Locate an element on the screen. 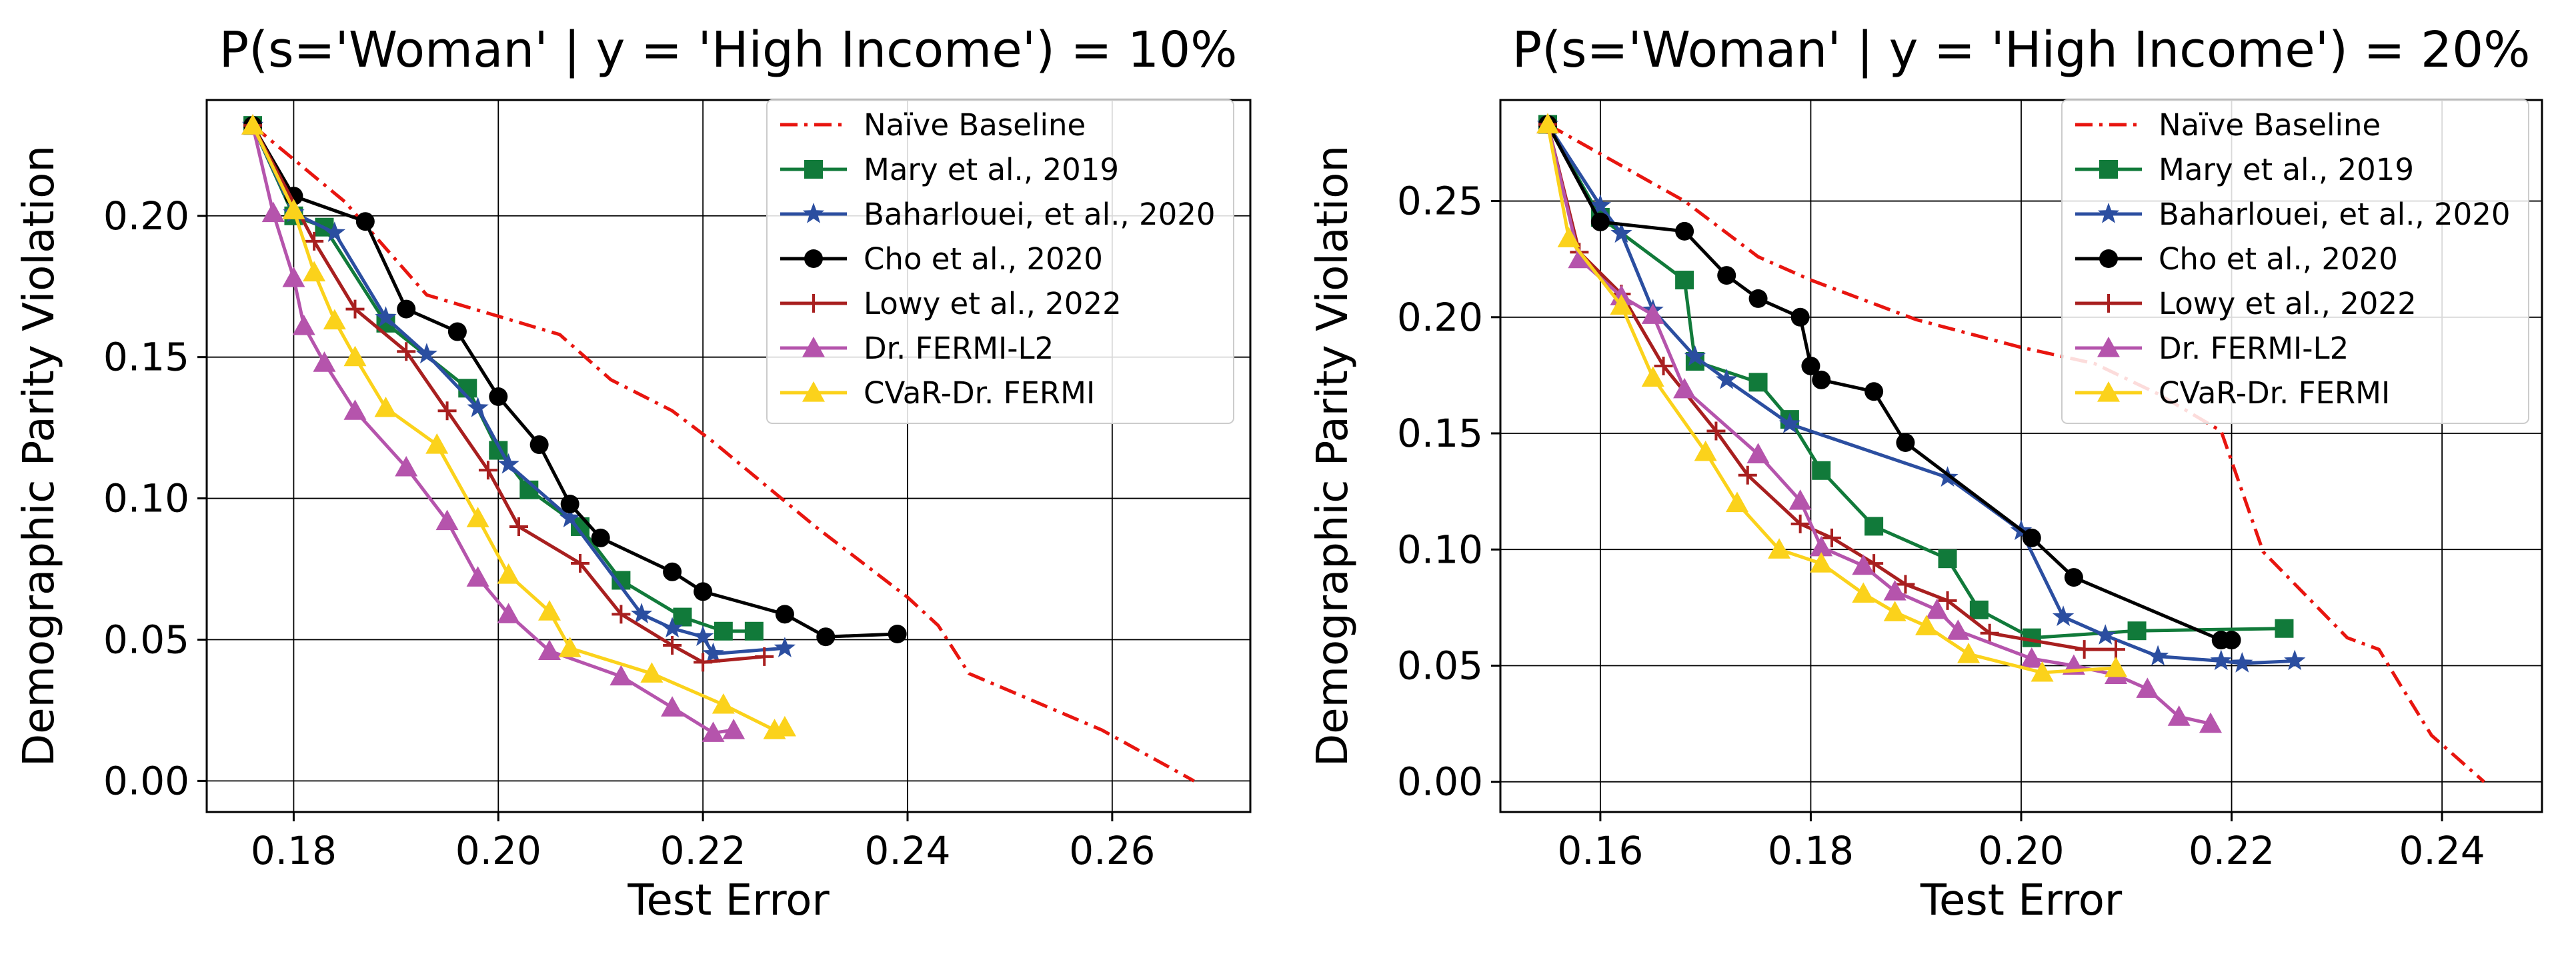  legend-box is located at coordinates (1000, 261).